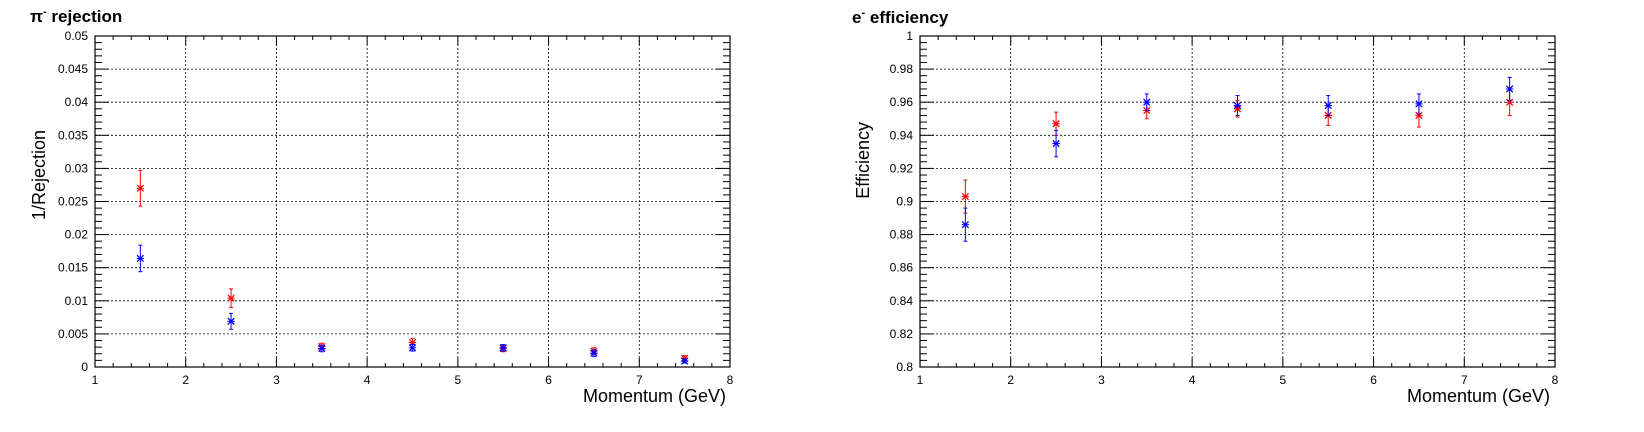 The image size is (1644, 432). Describe the element at coordinates (902, 268) in the screenshot. I see `y-tick-label: 0.86` at that location.